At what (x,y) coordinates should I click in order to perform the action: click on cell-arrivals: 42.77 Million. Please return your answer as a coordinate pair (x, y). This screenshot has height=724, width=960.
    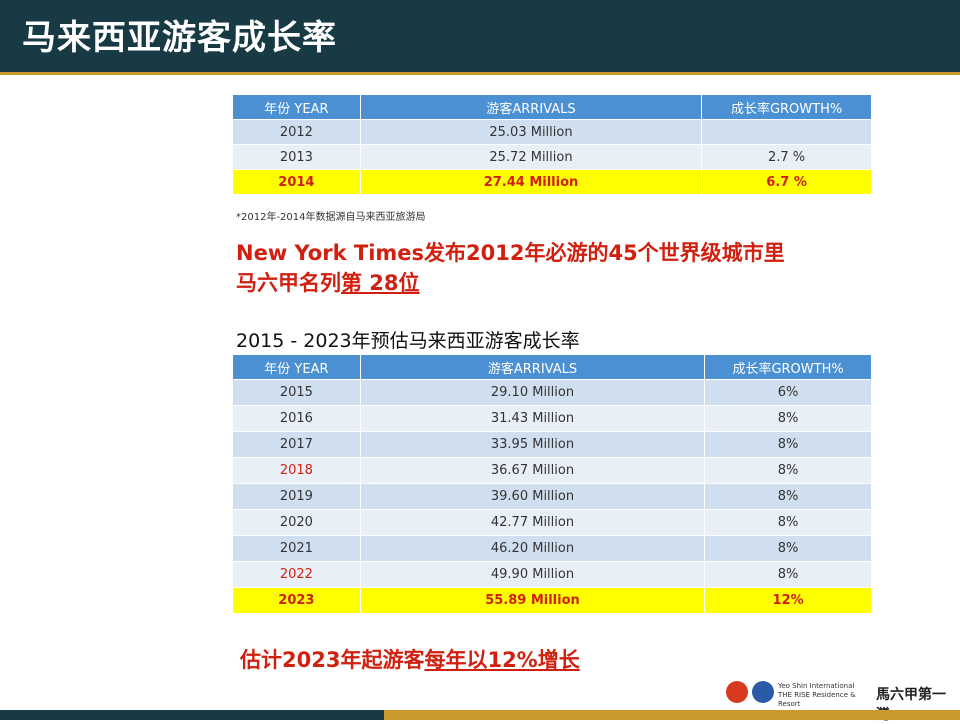
    Looking at the image, I should click on (532, 522).